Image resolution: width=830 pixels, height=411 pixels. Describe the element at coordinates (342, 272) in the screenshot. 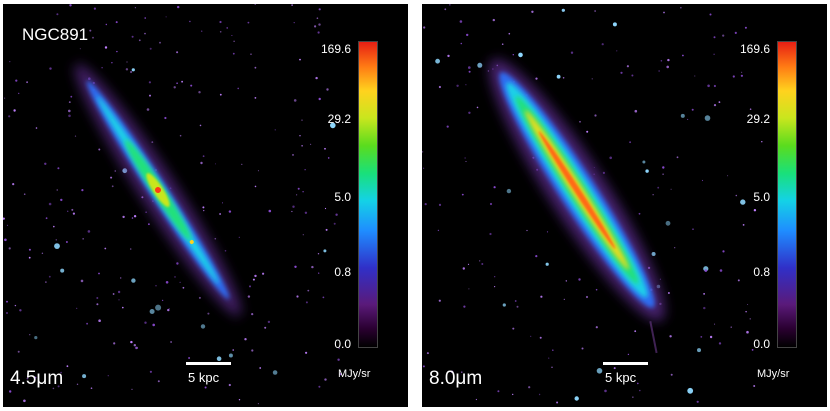

I see `colorbar-tick: 0.8` at that location.